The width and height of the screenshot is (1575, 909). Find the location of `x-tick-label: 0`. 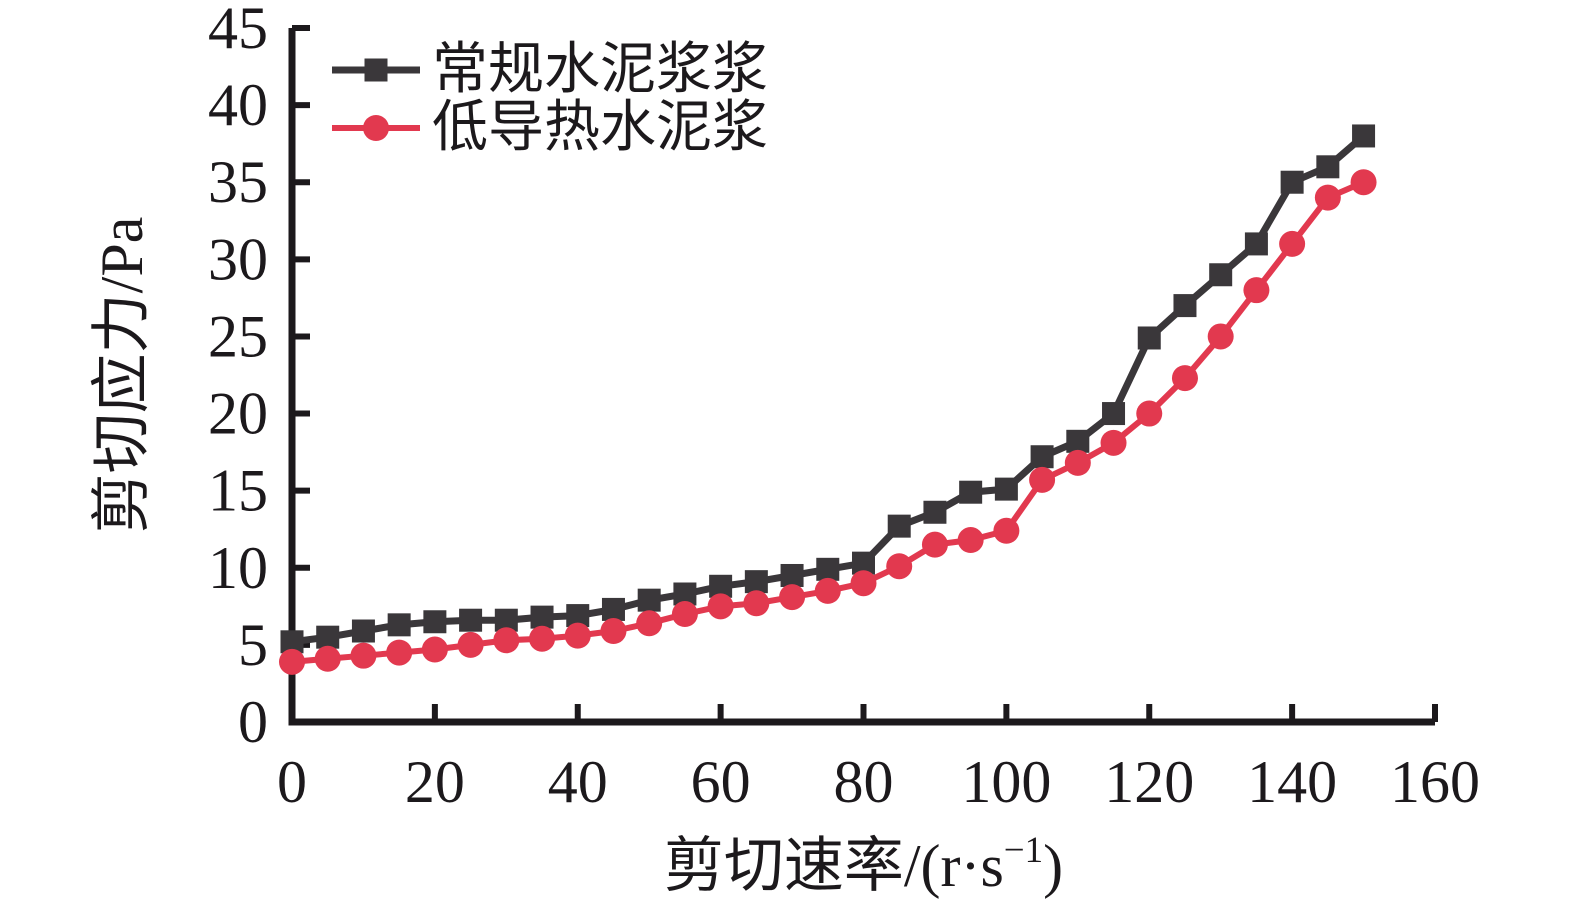

x-tick-label: 0 is located at coordinates (292, 782).